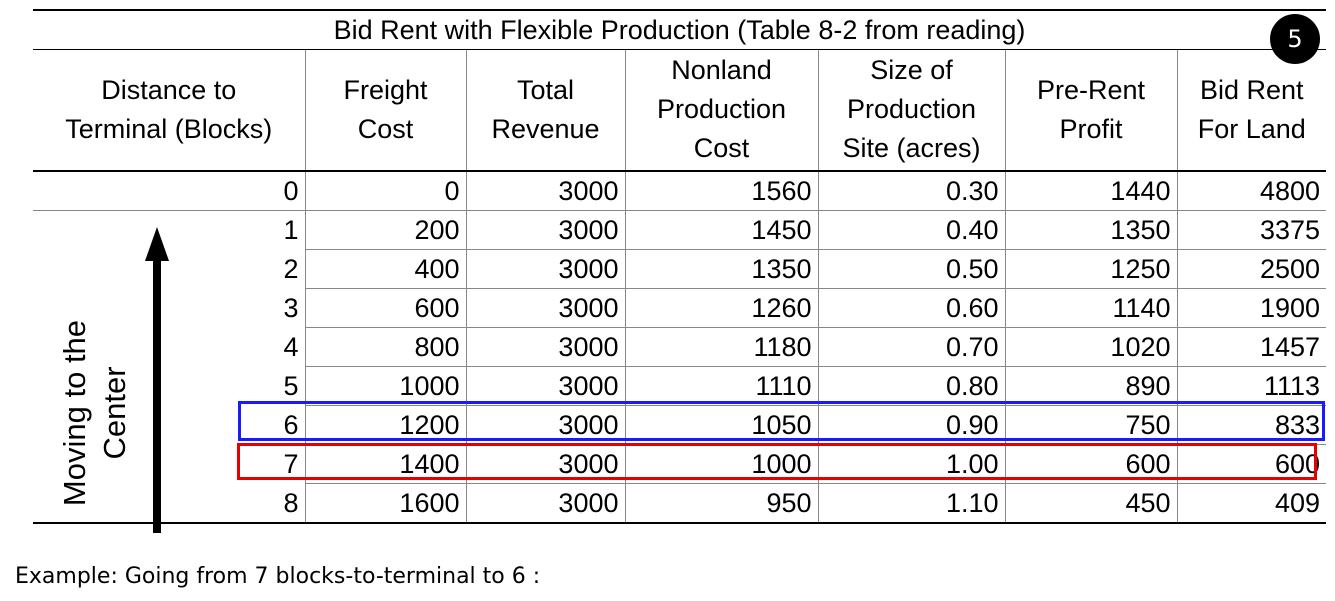  What do you see at coordinates (1251, 308) in the screenshot?
I see `cell-bid-rent: 1900` at bounding box center [1251, 308].